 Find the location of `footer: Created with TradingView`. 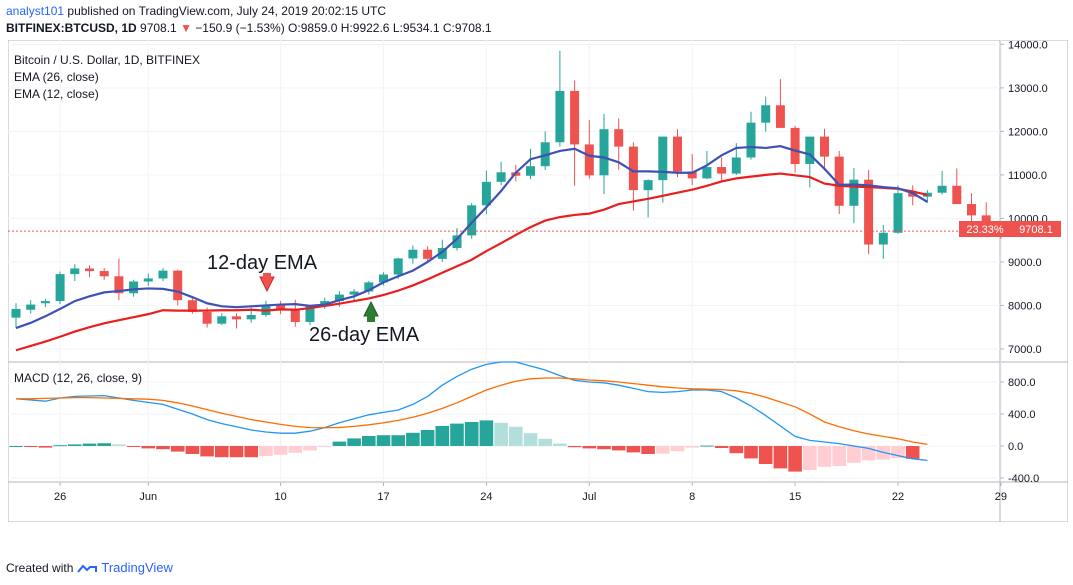

footer: Created with TradingView is located at coordinates (89, 567).